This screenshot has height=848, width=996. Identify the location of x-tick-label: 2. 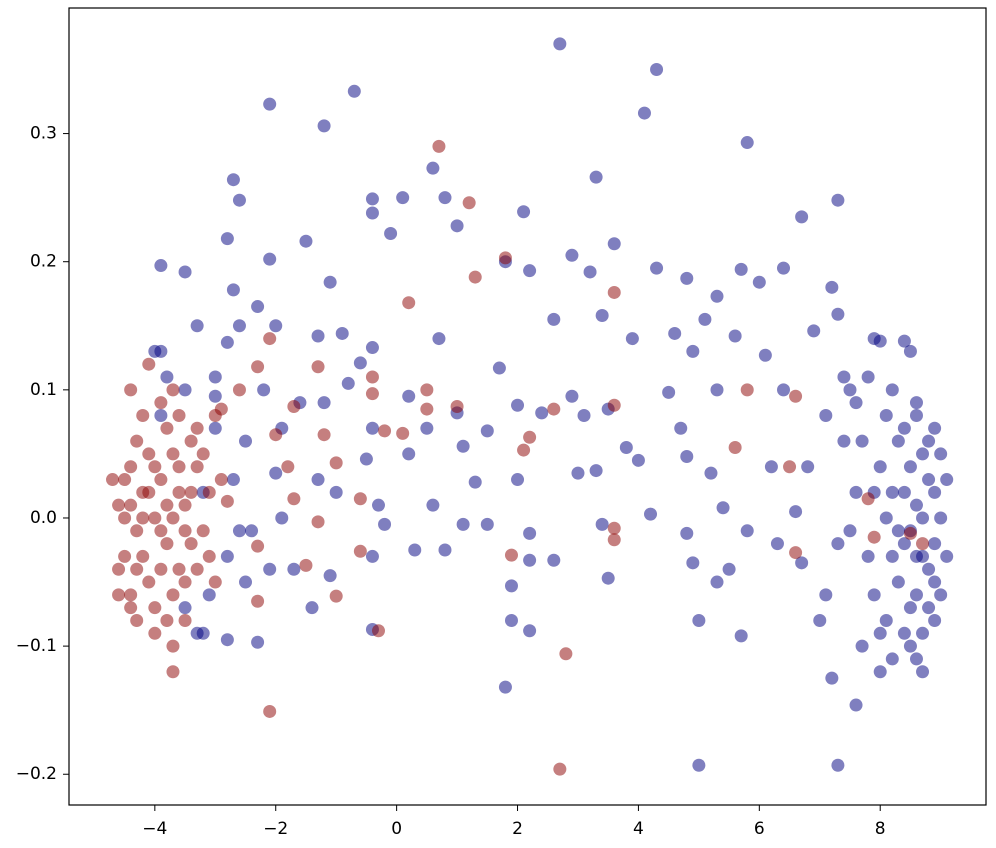
(517, 829).